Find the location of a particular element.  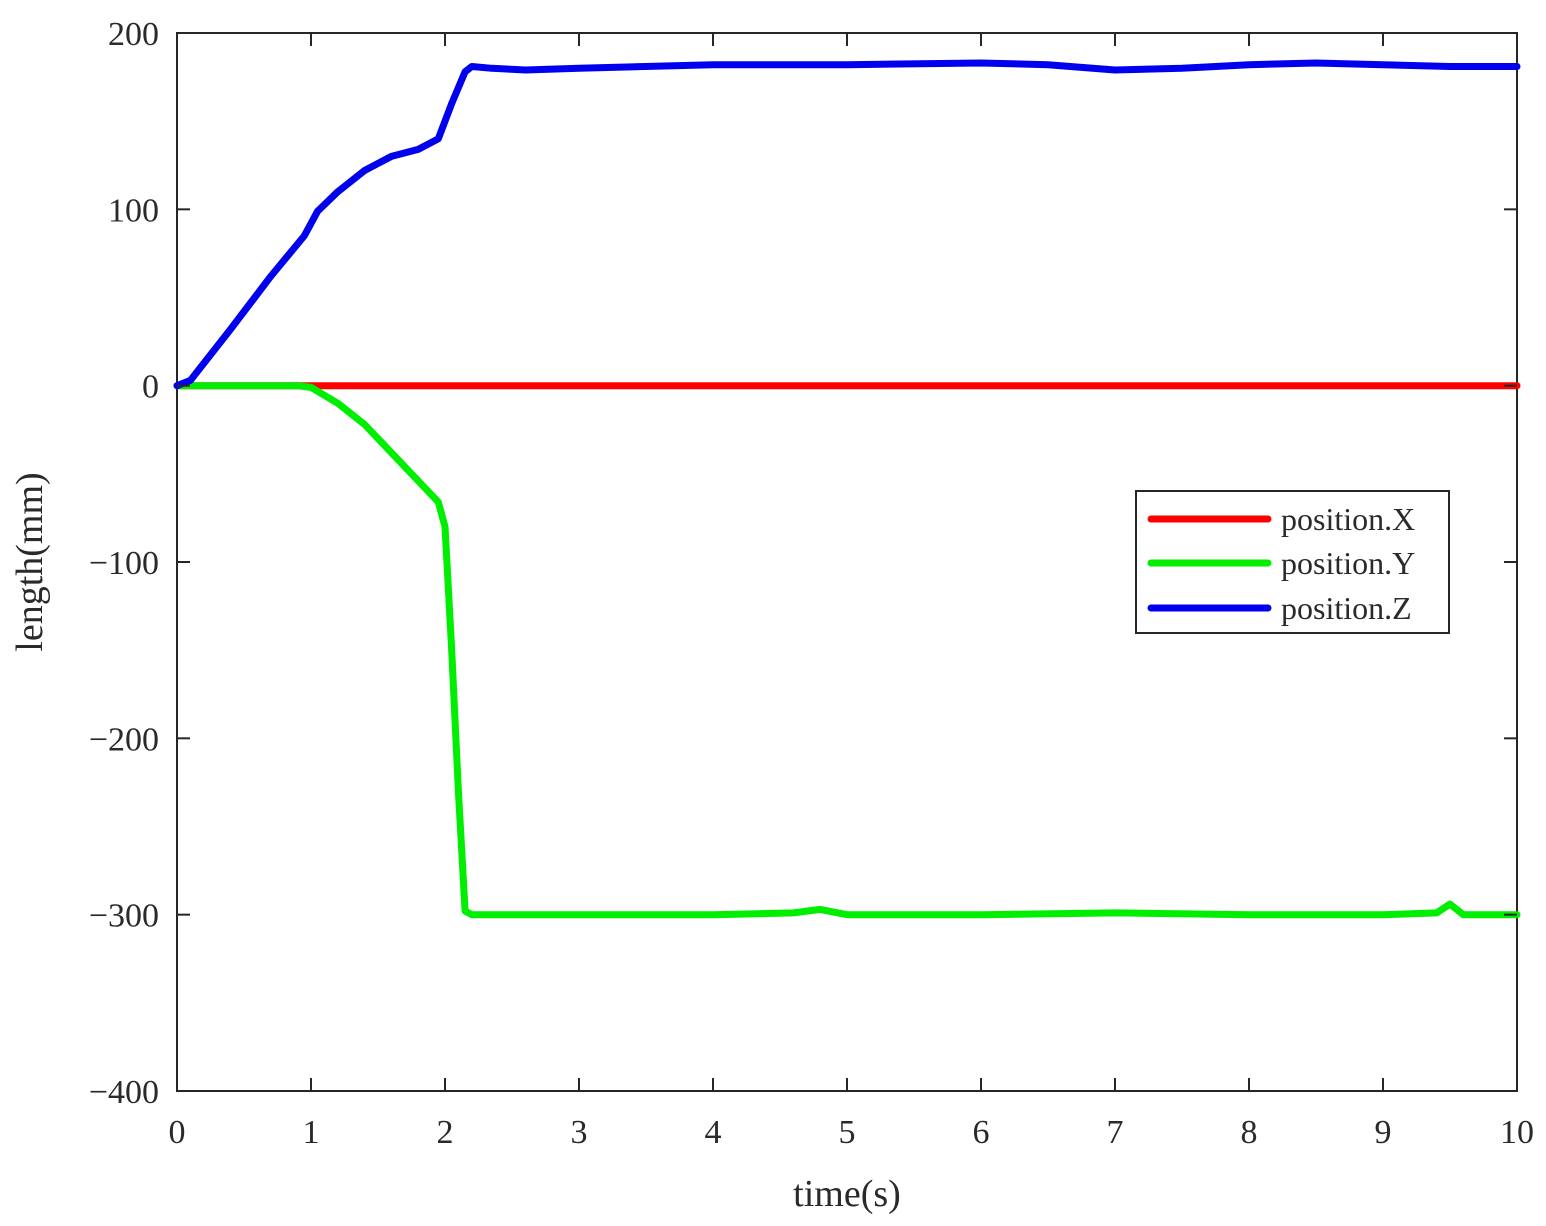

x-axis-label: time(s) is located at coordinates (847, 1194).